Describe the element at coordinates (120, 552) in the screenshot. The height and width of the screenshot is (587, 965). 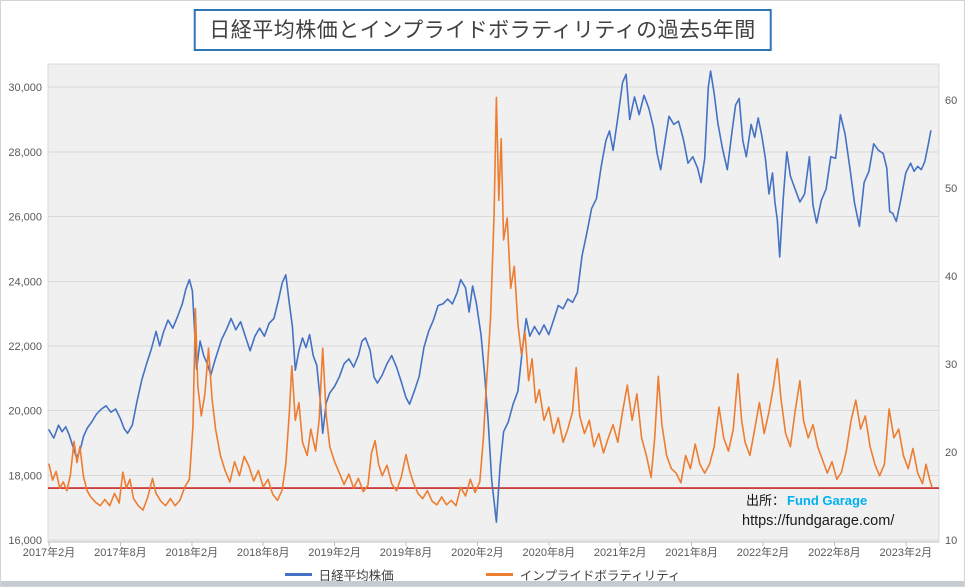
I see `x-tick-label: 2017年8月` at that location.